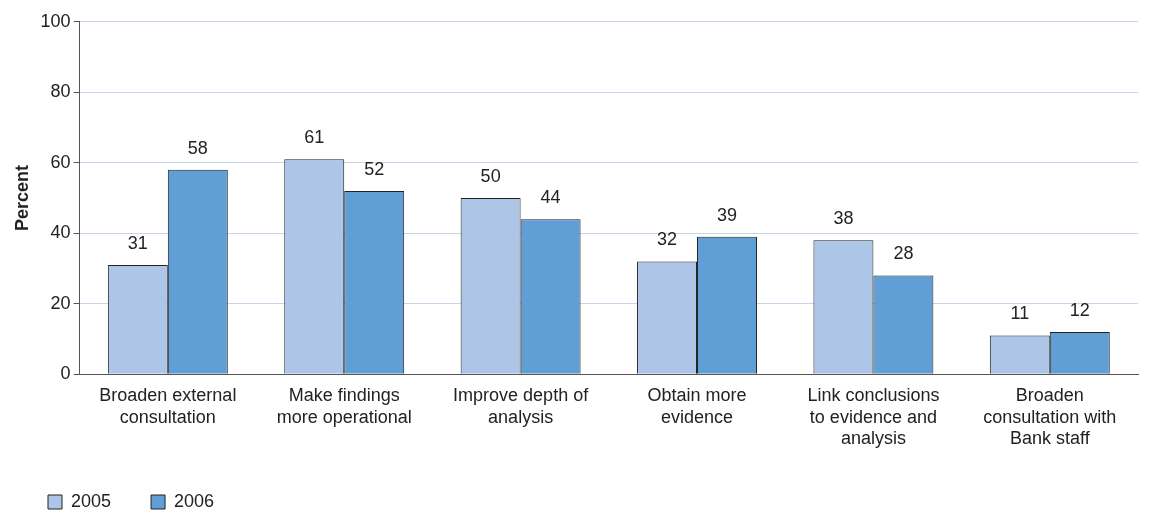  What do you see at coordinates (697, 405) in the screenshot?
I see `x-tick-label: Obtain more evidence` at bounding box center [697, 405].